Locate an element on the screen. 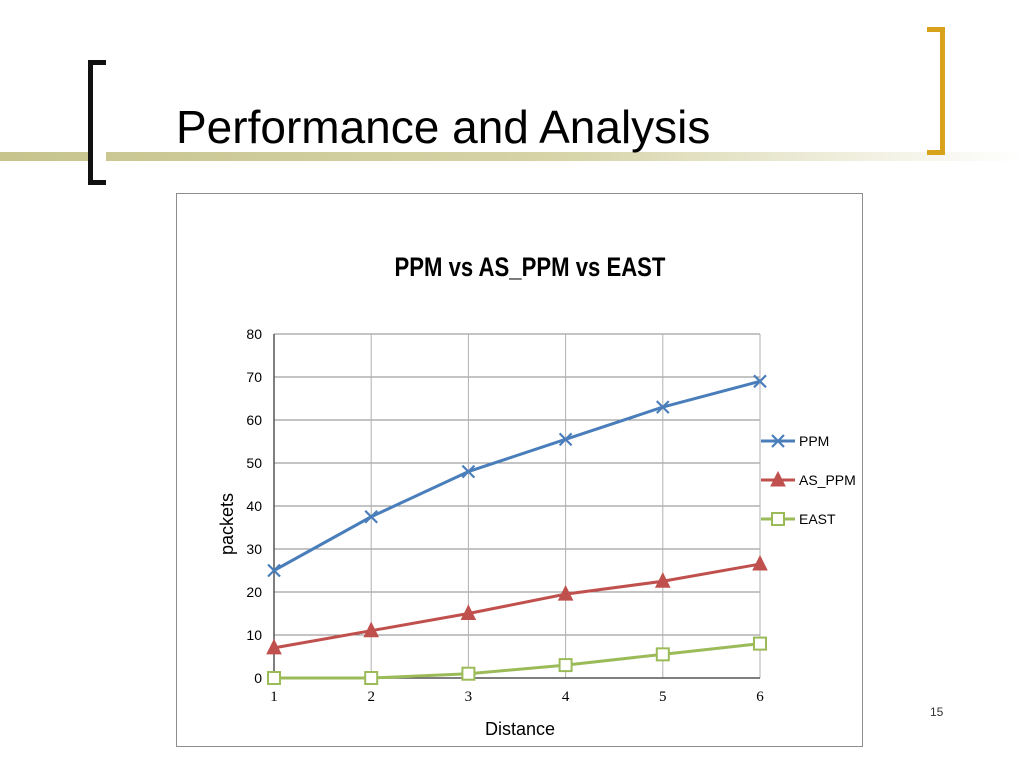 The image size is (1024, 768). right-bracket-decoration is located at coordinates (936, 91).